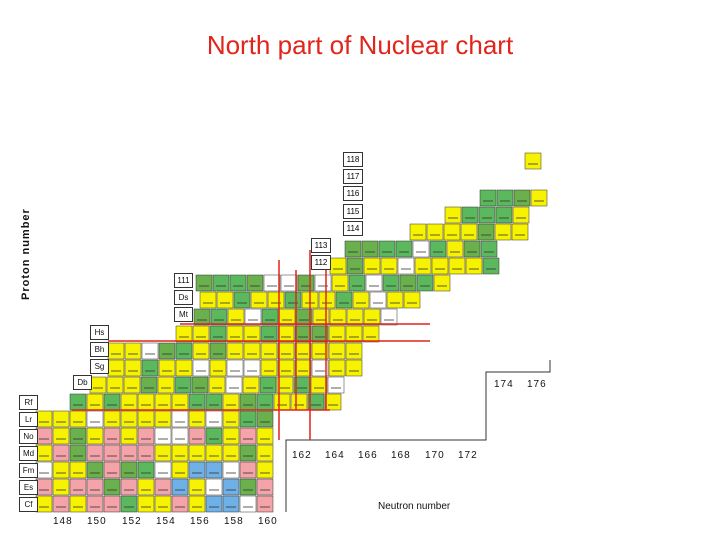 The image size is (720, 540). Describe the element at coordinates (82, 382) in the screenshot. I see `element-label-db: Db` at that location.